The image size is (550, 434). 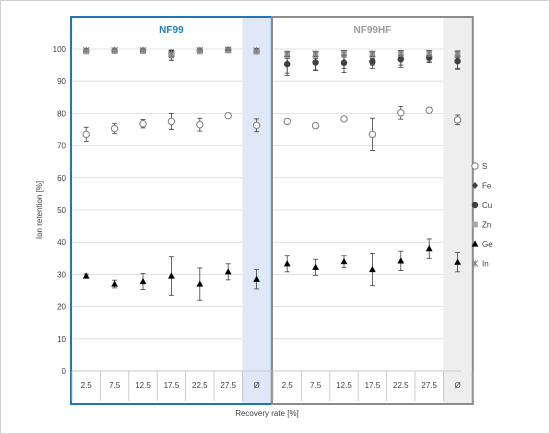 I want to click on legend-label: Cu, so click(x=487, y=205).